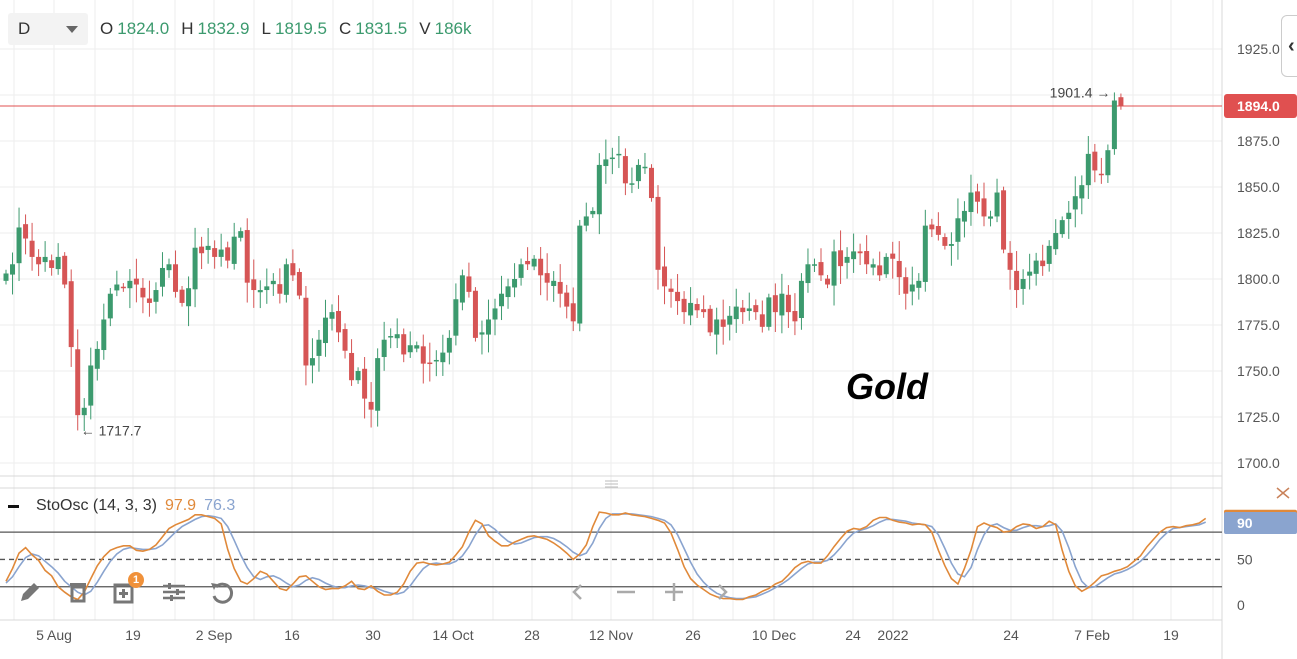 This screenshot has height=659, width=1297. I want to click on add-indicator-icon: 1, so click(126, 591).